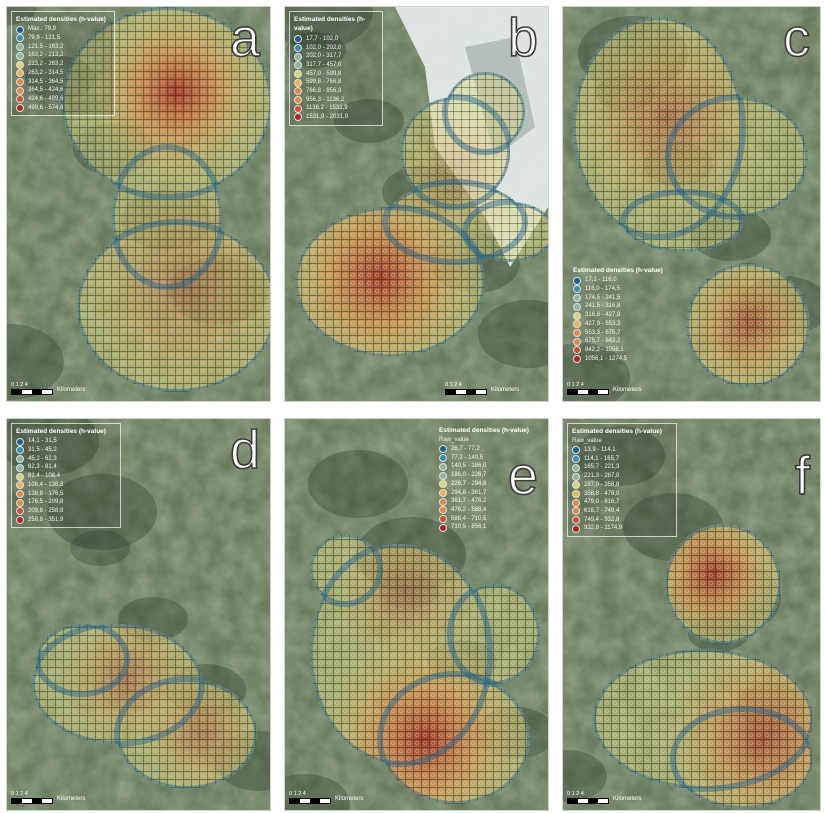 The height and width of the screenshot is (813, 825). I want to click on legend-item: 241,5 - 316,8, so click(618, 306).